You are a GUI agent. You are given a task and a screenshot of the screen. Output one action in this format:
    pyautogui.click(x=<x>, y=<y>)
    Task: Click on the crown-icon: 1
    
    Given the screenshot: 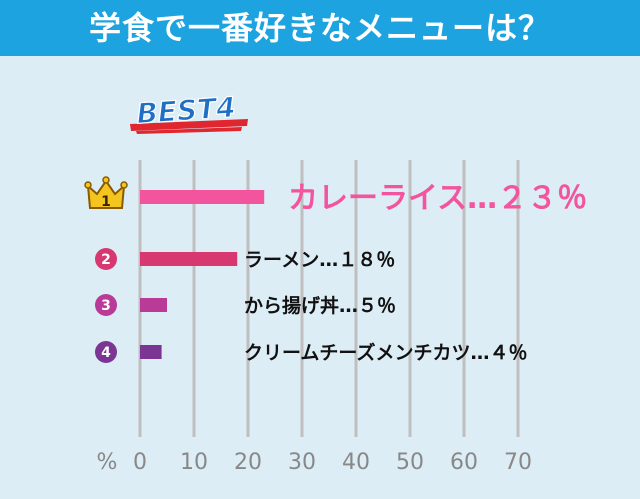 What is the action you would take?
    pyautogui.click(x=106, y=193)
    